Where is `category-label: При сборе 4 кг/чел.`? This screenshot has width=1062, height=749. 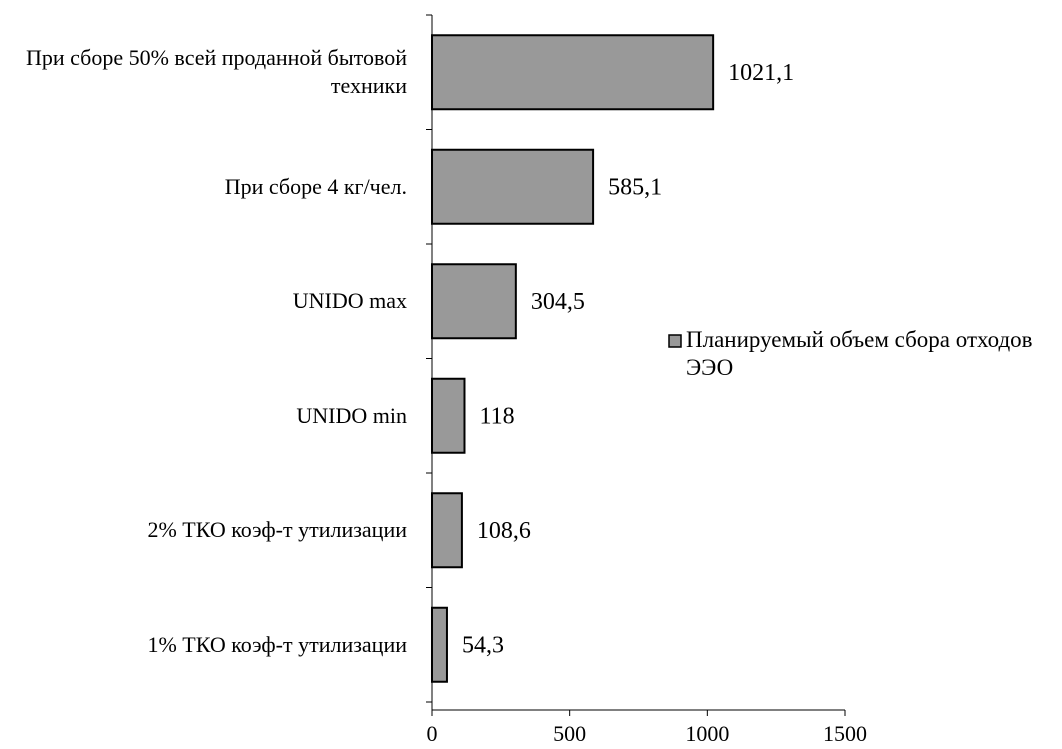
category-label: При сборе 4 кг/чел. is located at coordinates (315, 186).